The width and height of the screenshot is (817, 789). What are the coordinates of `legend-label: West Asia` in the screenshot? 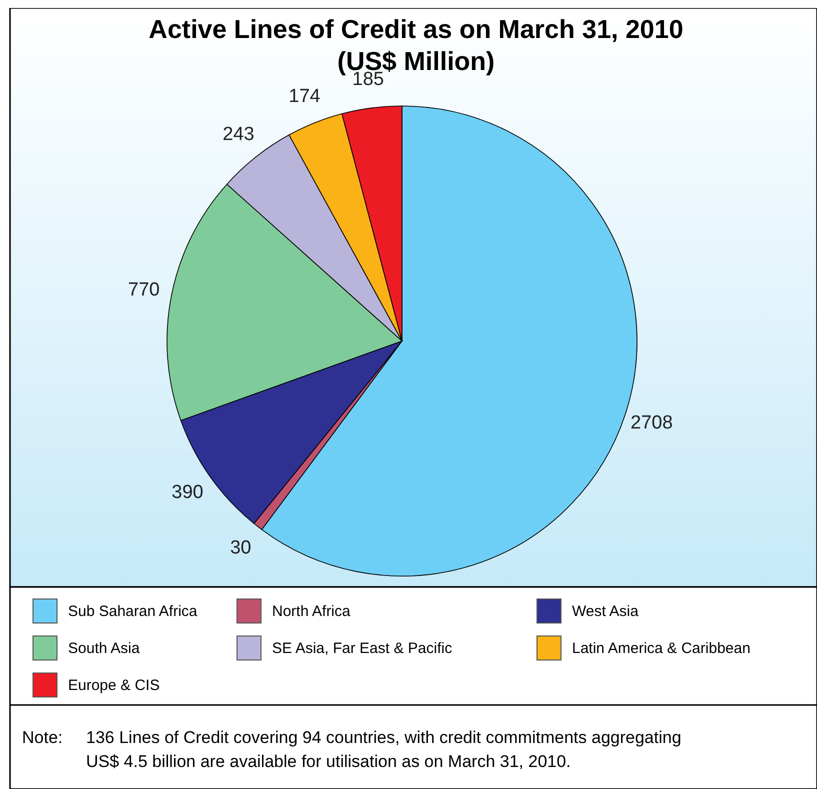 It's located at (606, 611).